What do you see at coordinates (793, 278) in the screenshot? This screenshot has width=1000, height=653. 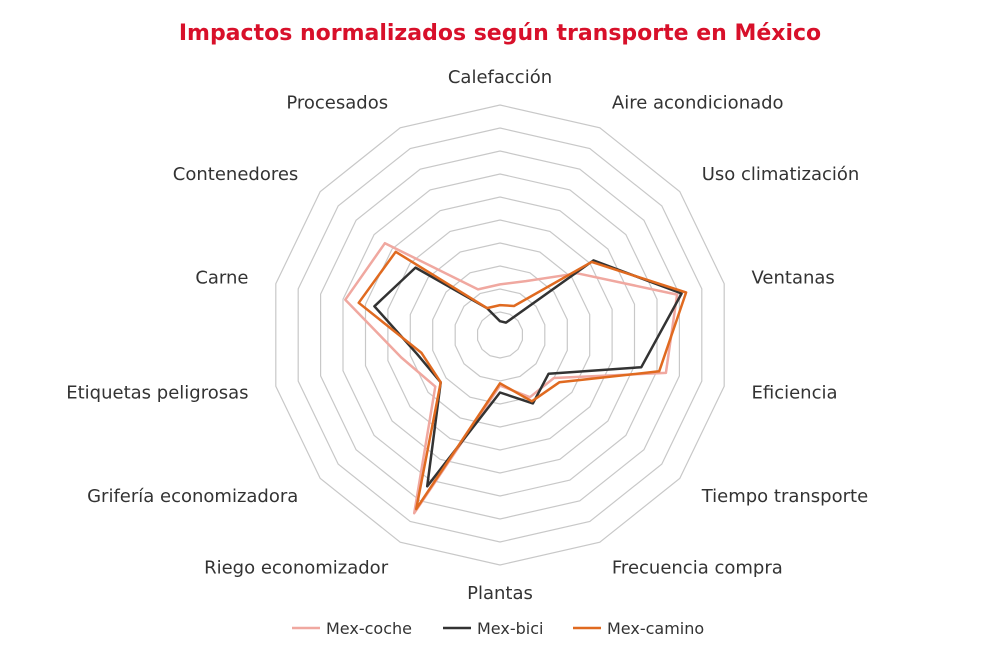 I see `axis-label: Ventanas` at bounding box center [793, 278].